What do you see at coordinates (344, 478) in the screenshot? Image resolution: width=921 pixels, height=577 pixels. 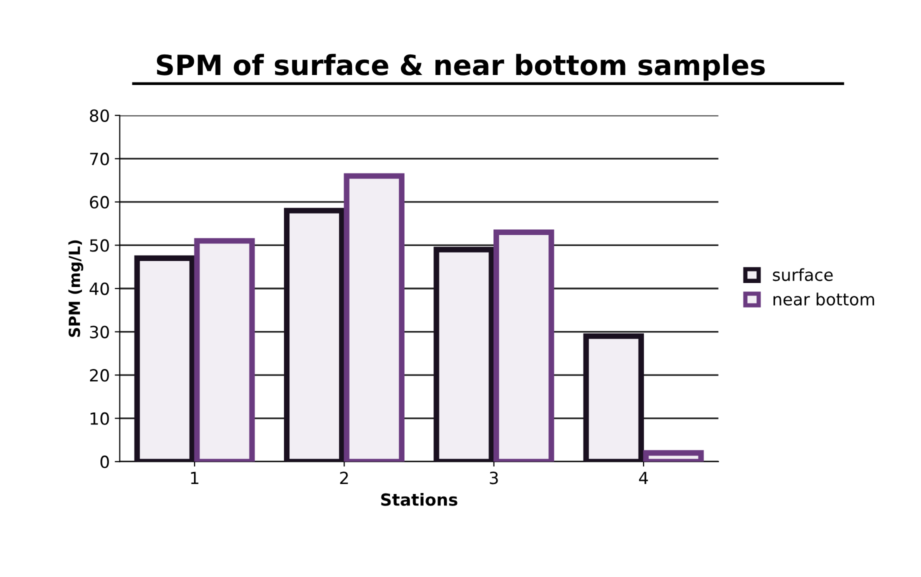 I see `x-tick-label: 2` at bounding box center [344, 478].